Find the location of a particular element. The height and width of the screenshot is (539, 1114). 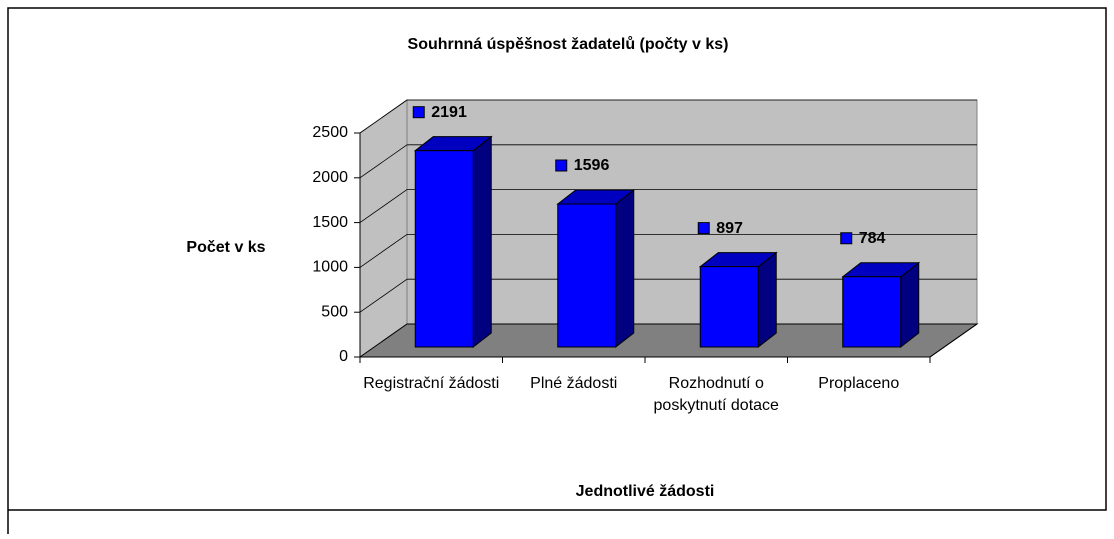

y-tick-label: 1000 is located at coordinates (330, 267).